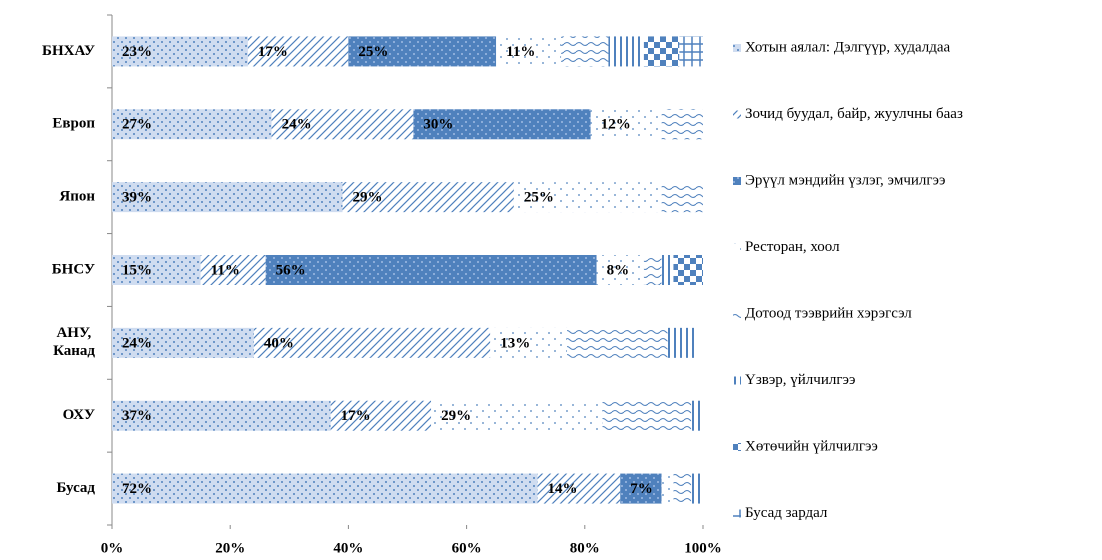 This screenshot has width=1102, height=560. Describe the element at coordinates (137, 270) in the screenshot. I see `data-label: 15%` at that location.